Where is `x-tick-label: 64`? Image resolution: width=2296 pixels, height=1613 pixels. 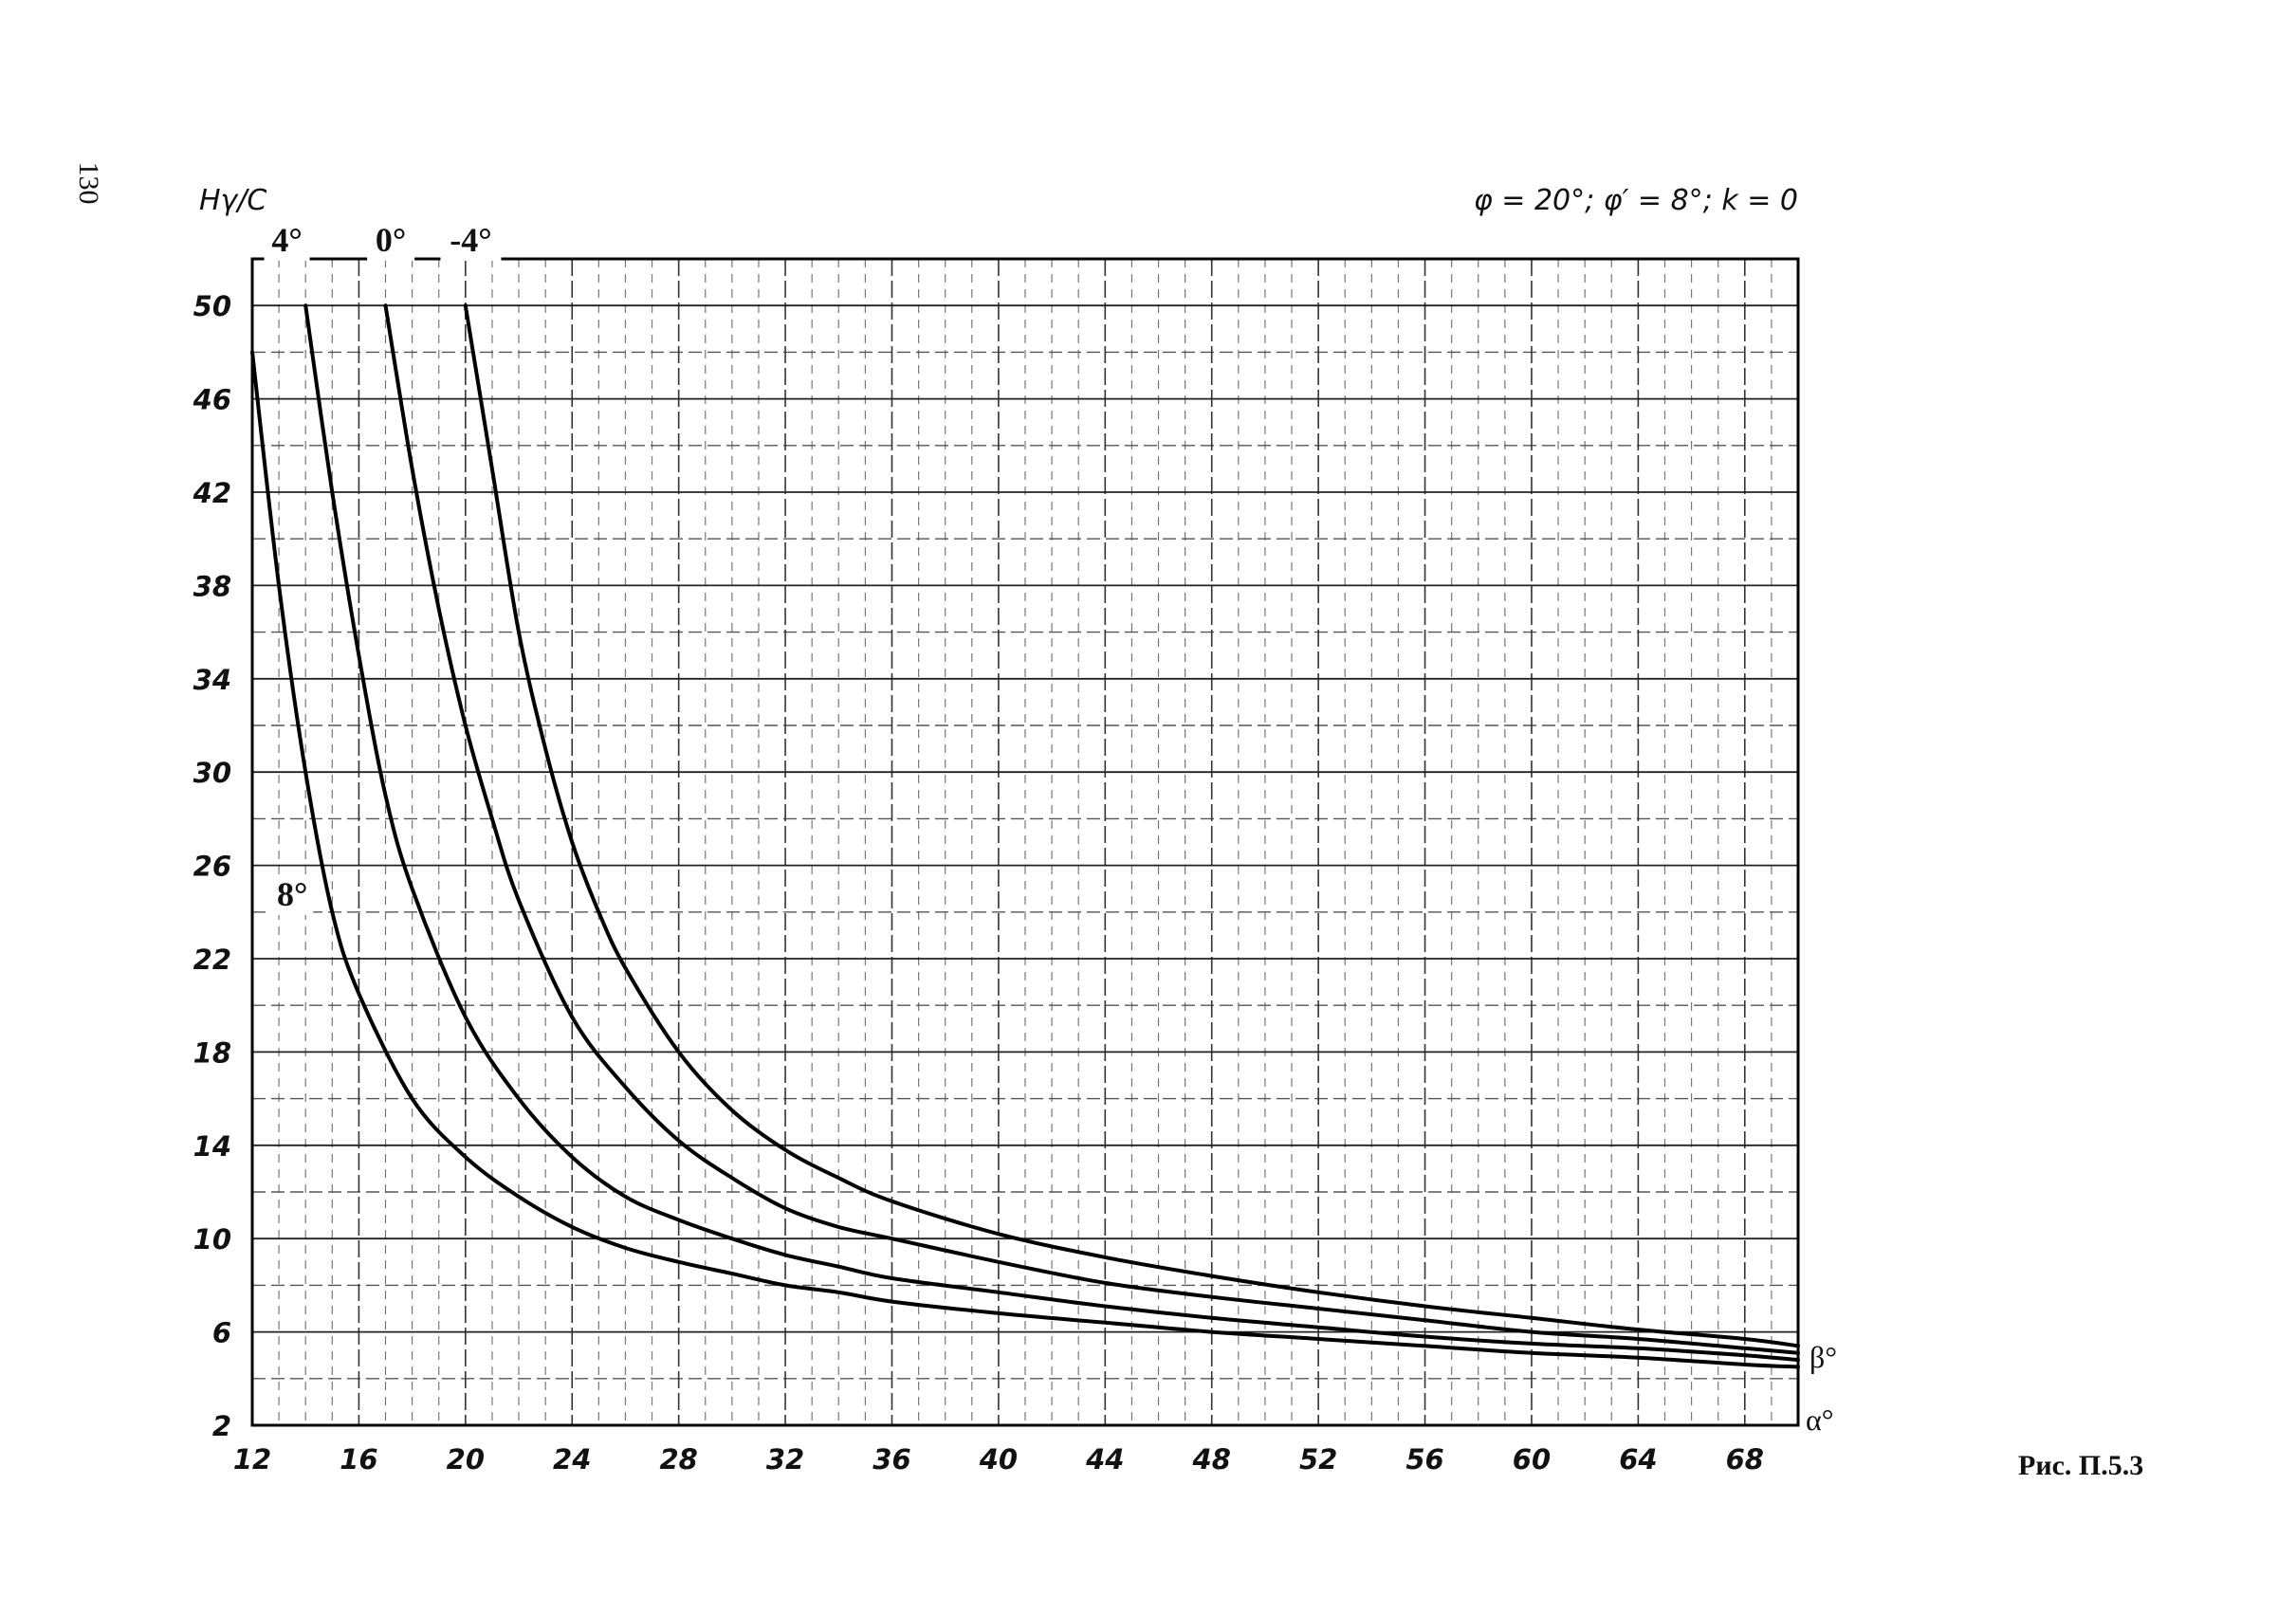 x-tick-label: 64 is located at coordinates (1638, 1459).